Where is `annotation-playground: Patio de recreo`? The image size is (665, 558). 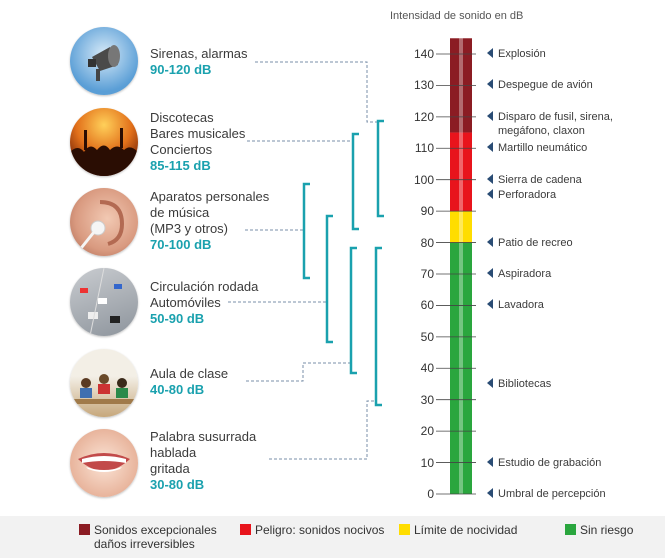 annotation-playground: Patio de recreo is located at coordinates (530, 243).